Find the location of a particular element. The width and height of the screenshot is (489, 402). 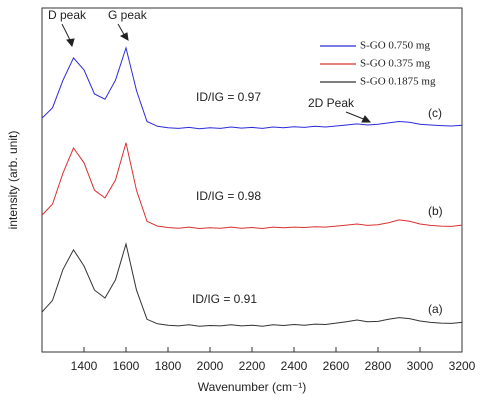

x-tick-label: 3000 is located at coordinates (420, 366).